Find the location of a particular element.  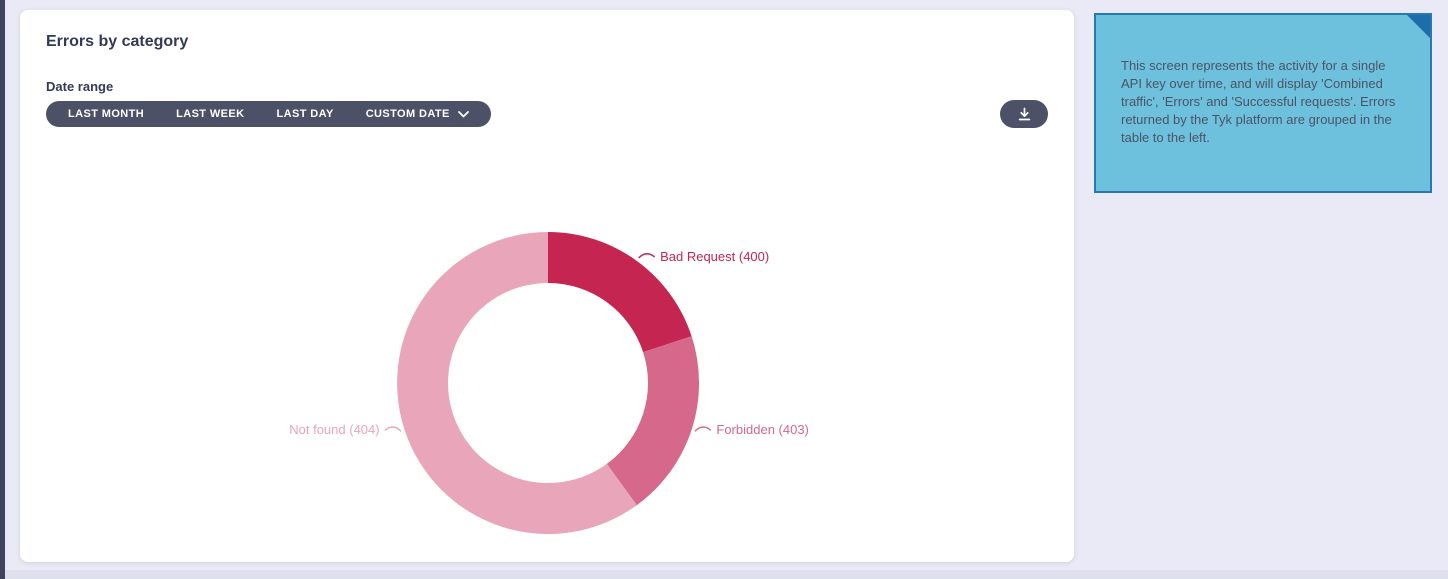

button-custom-date-label: CUSTOM DATE is located at coordinates (407, 114).